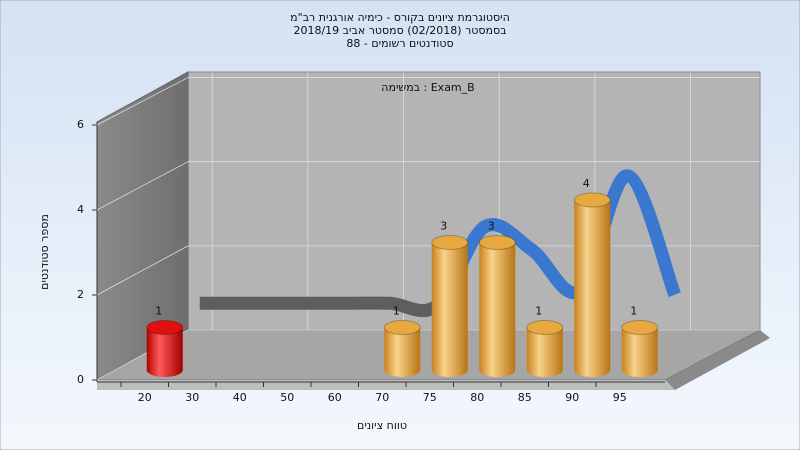 The image size is (800, 450). What do you see at coordinates (717, 360) in the screenshot?
I see `floor-edge` at bounding box center [717, 360].